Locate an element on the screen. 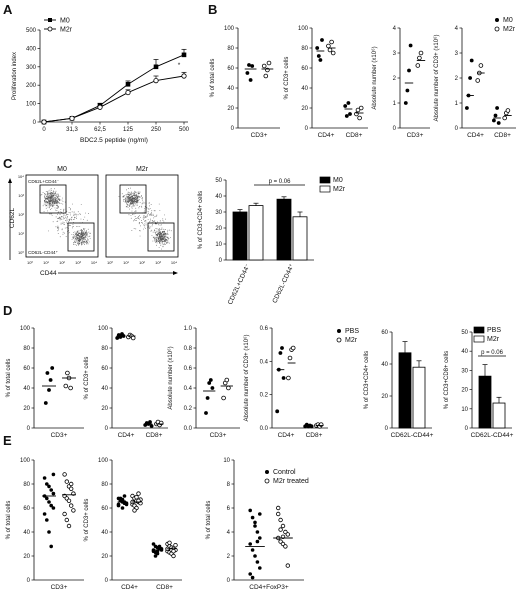  flow-x-arrowhead is located at coordinates (175, 273).